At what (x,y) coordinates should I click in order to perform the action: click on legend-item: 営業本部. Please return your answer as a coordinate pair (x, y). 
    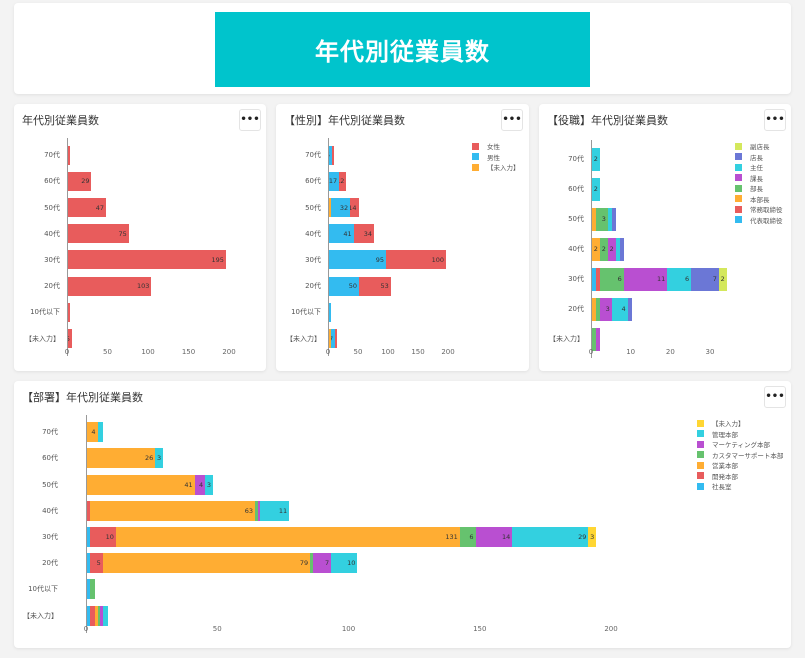
    Looking at the image, I should click on (740, 465).